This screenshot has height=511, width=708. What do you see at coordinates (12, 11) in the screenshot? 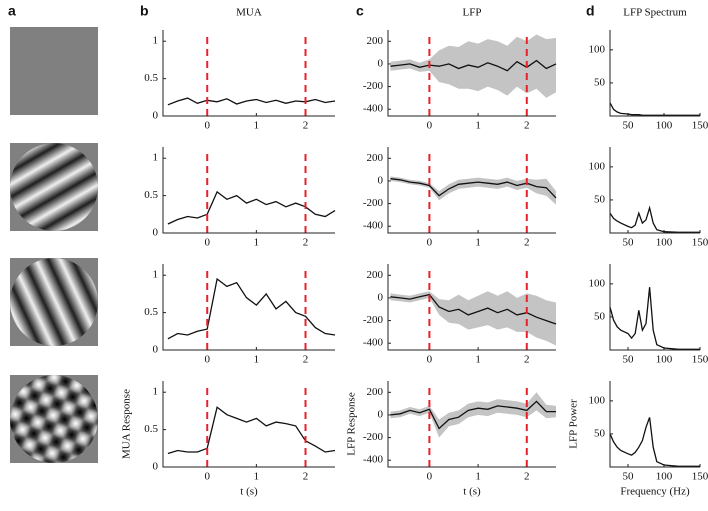
I see `panel-label: a` at bounding box center [12, 11].